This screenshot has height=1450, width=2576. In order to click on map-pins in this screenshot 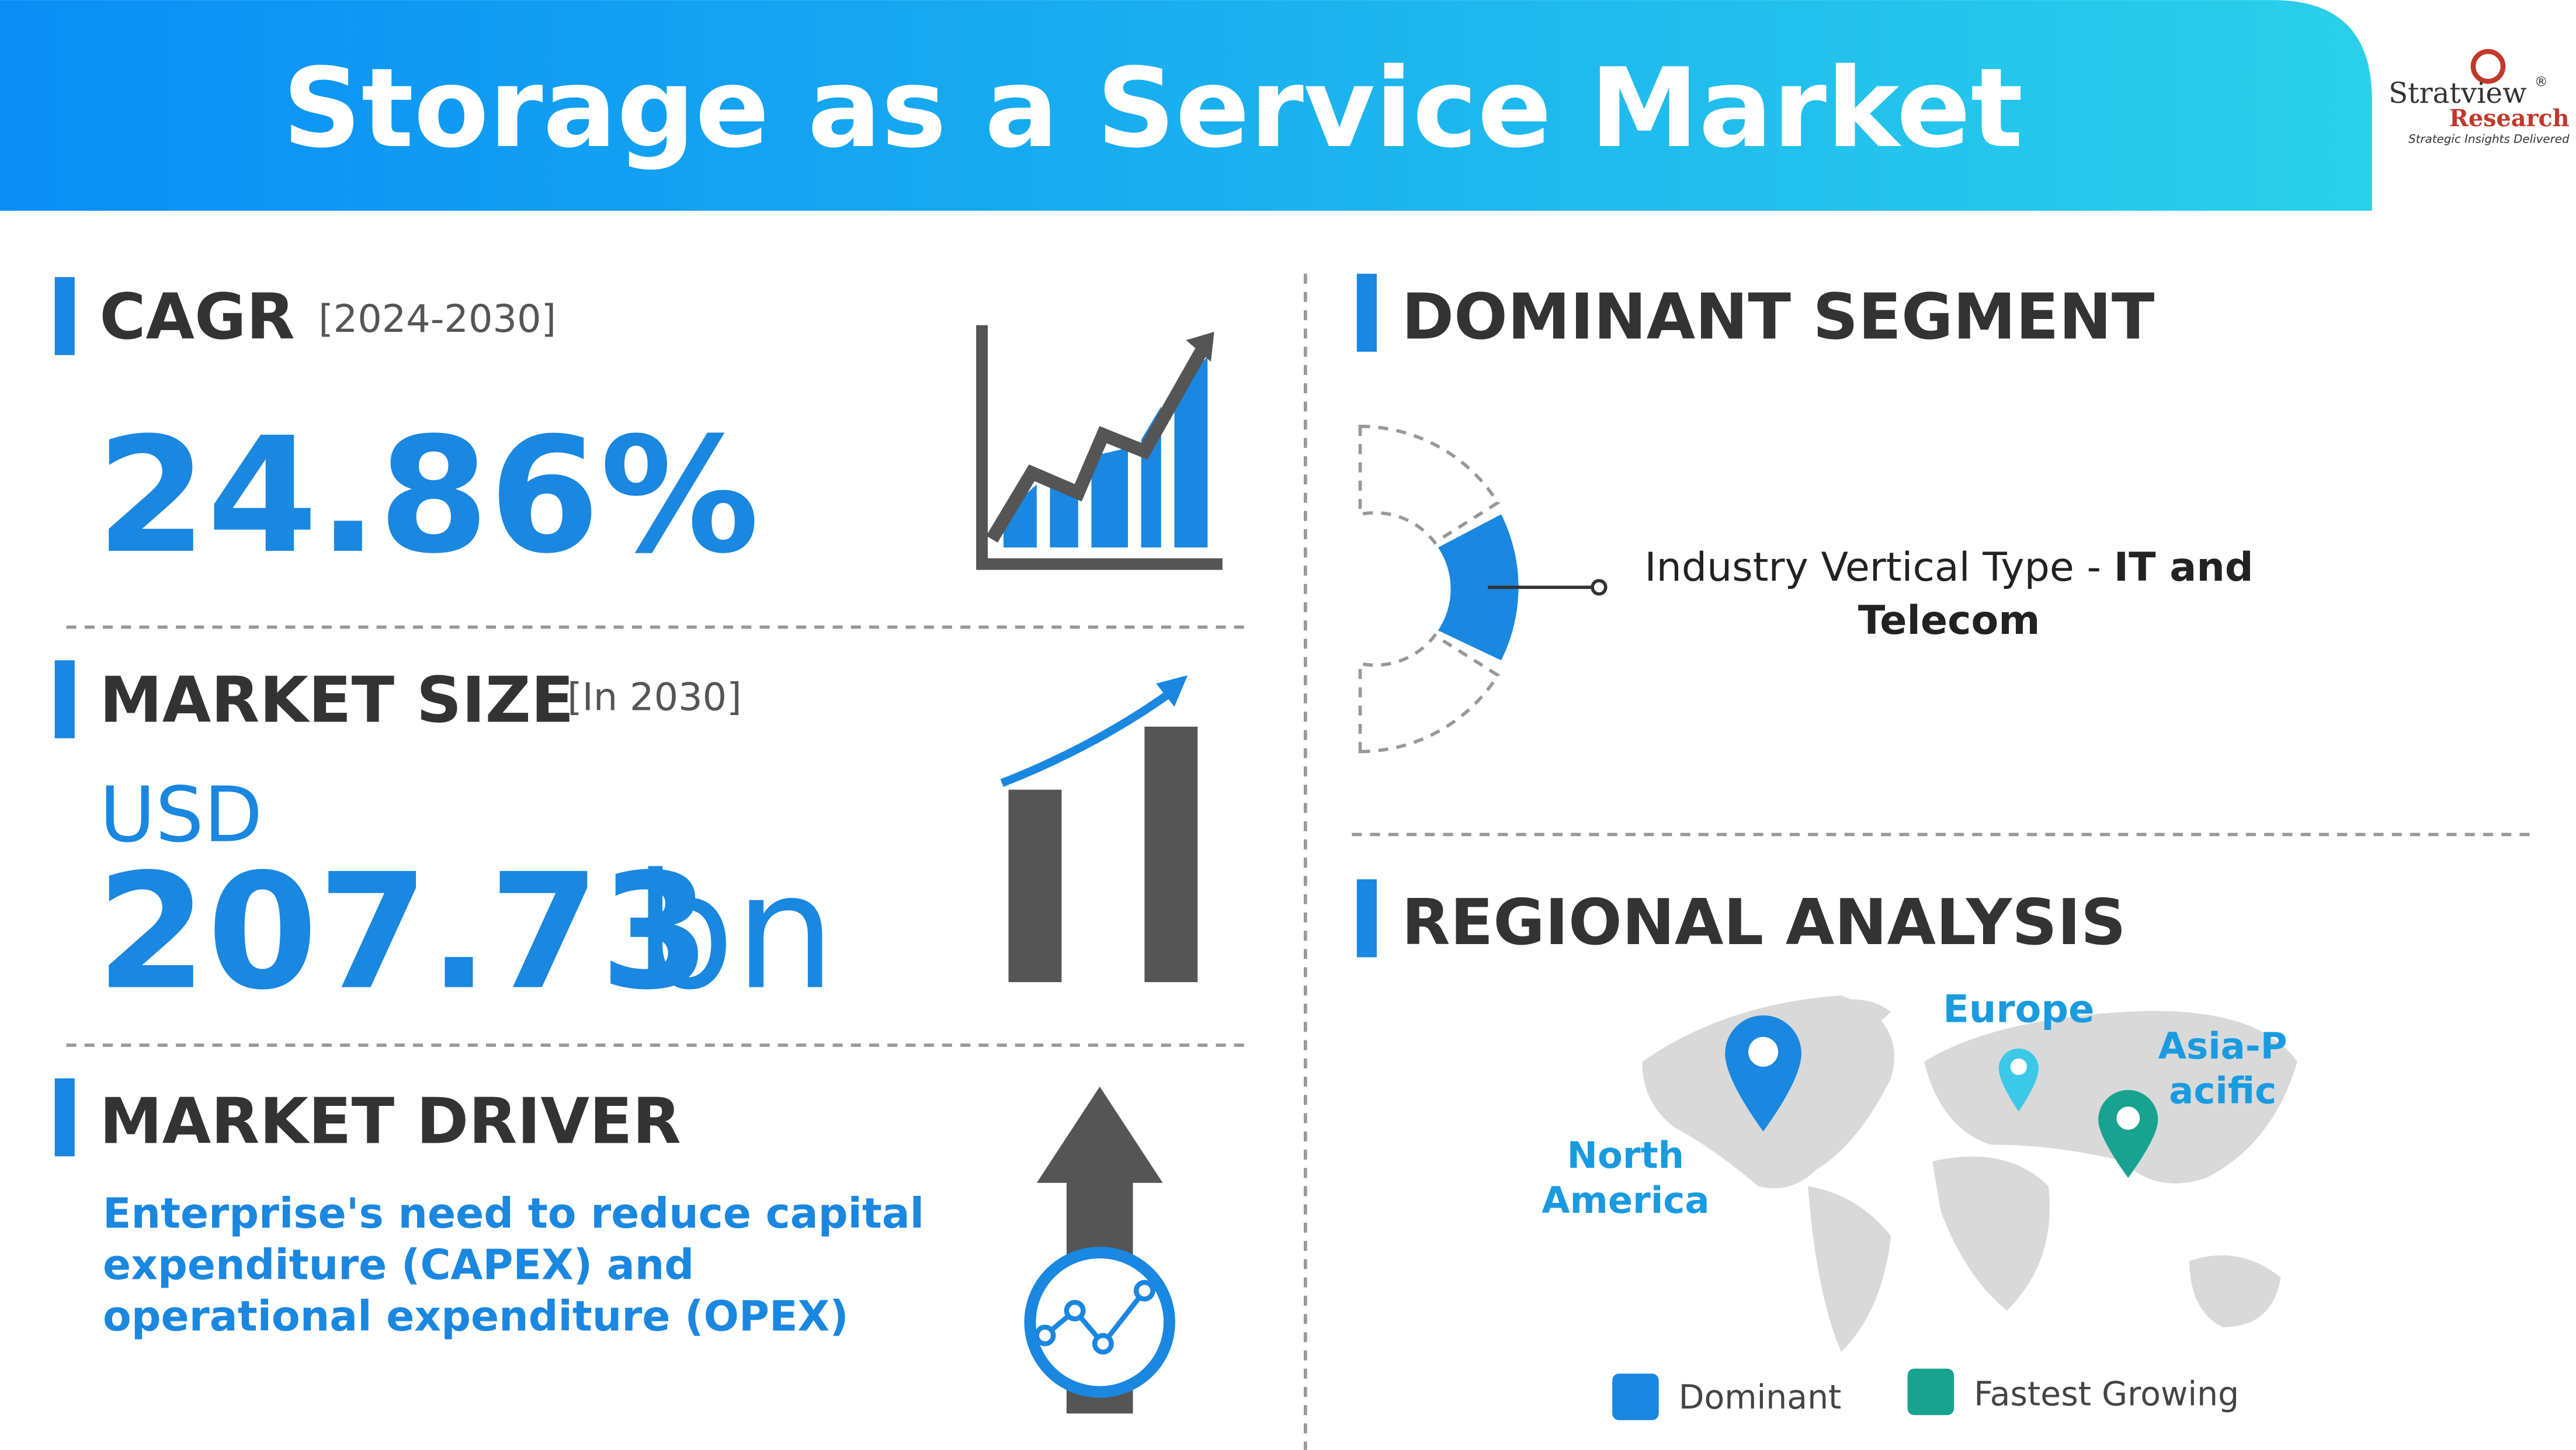, I will do `click(1941, 1096)`.